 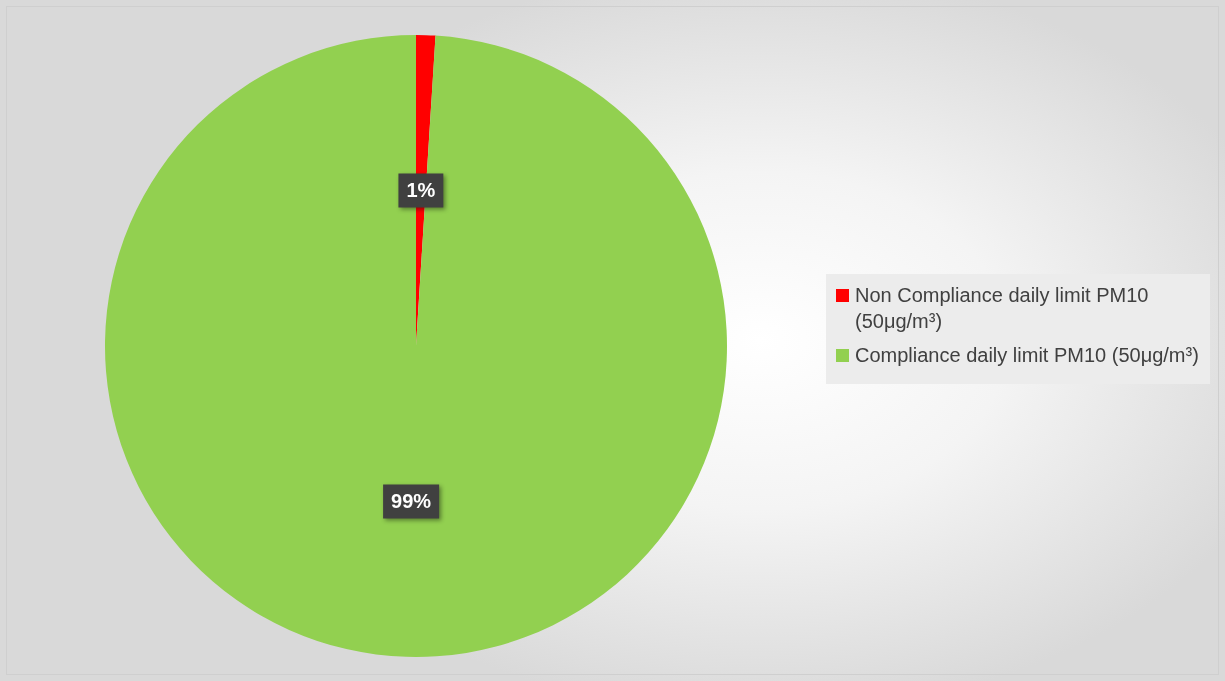 I want to click on data-label: 1%, so click(x=421, y=190).